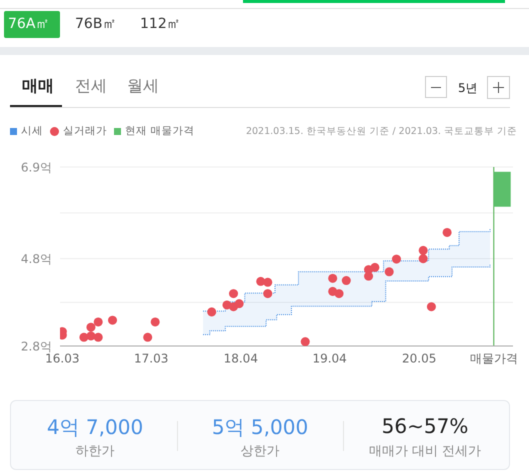 The height and width of the screenshot is (474, 529). Describe the element at coordinates (468, 88) in the screenshot. I see `text: 5년` at that location.